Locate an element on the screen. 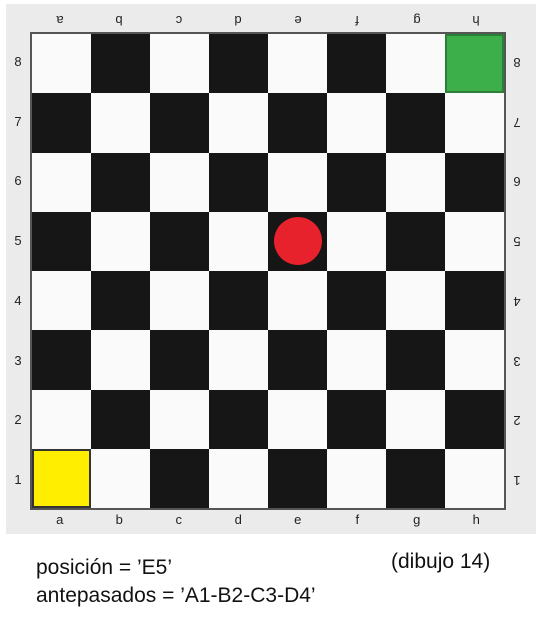  file-label-top-d: d is located at coordinates (238, 20).